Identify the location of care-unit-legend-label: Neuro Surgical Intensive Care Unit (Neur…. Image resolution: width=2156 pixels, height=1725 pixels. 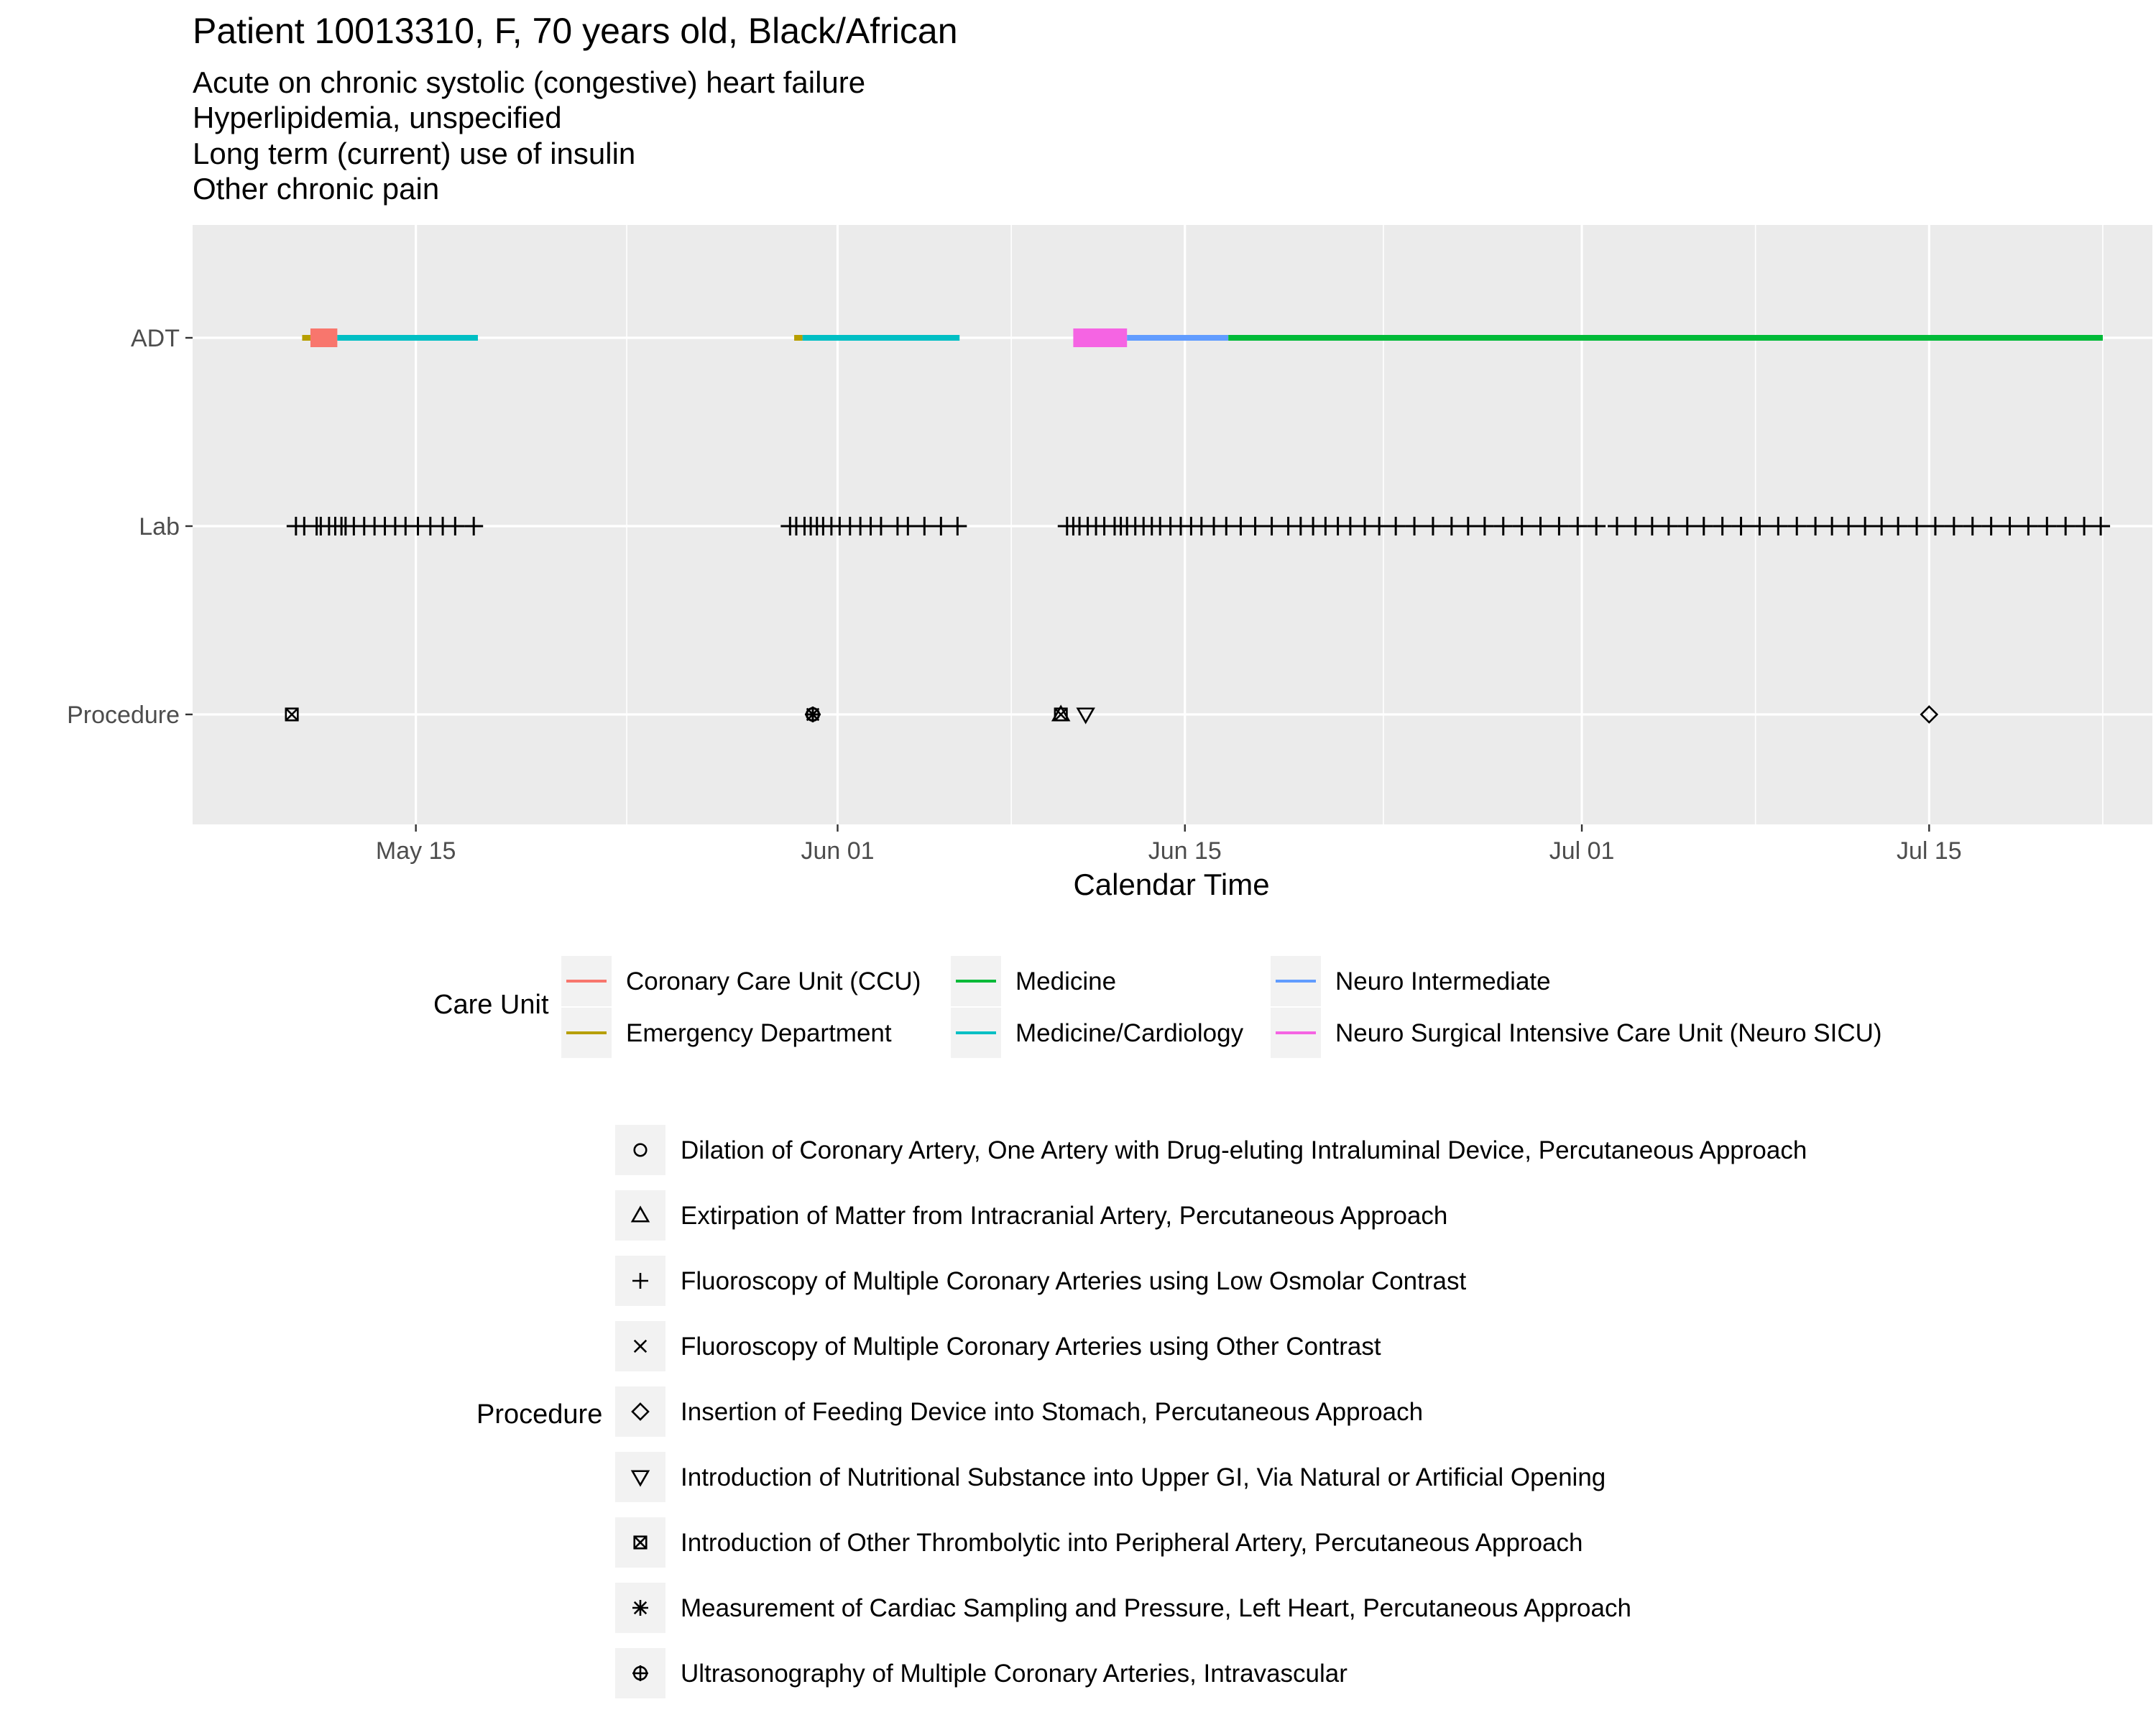
(1608, 1033).